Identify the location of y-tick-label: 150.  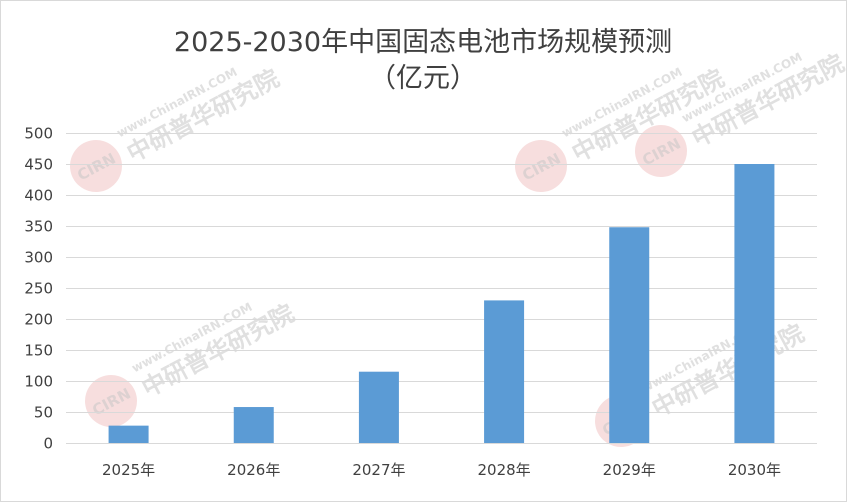
(38, 351).